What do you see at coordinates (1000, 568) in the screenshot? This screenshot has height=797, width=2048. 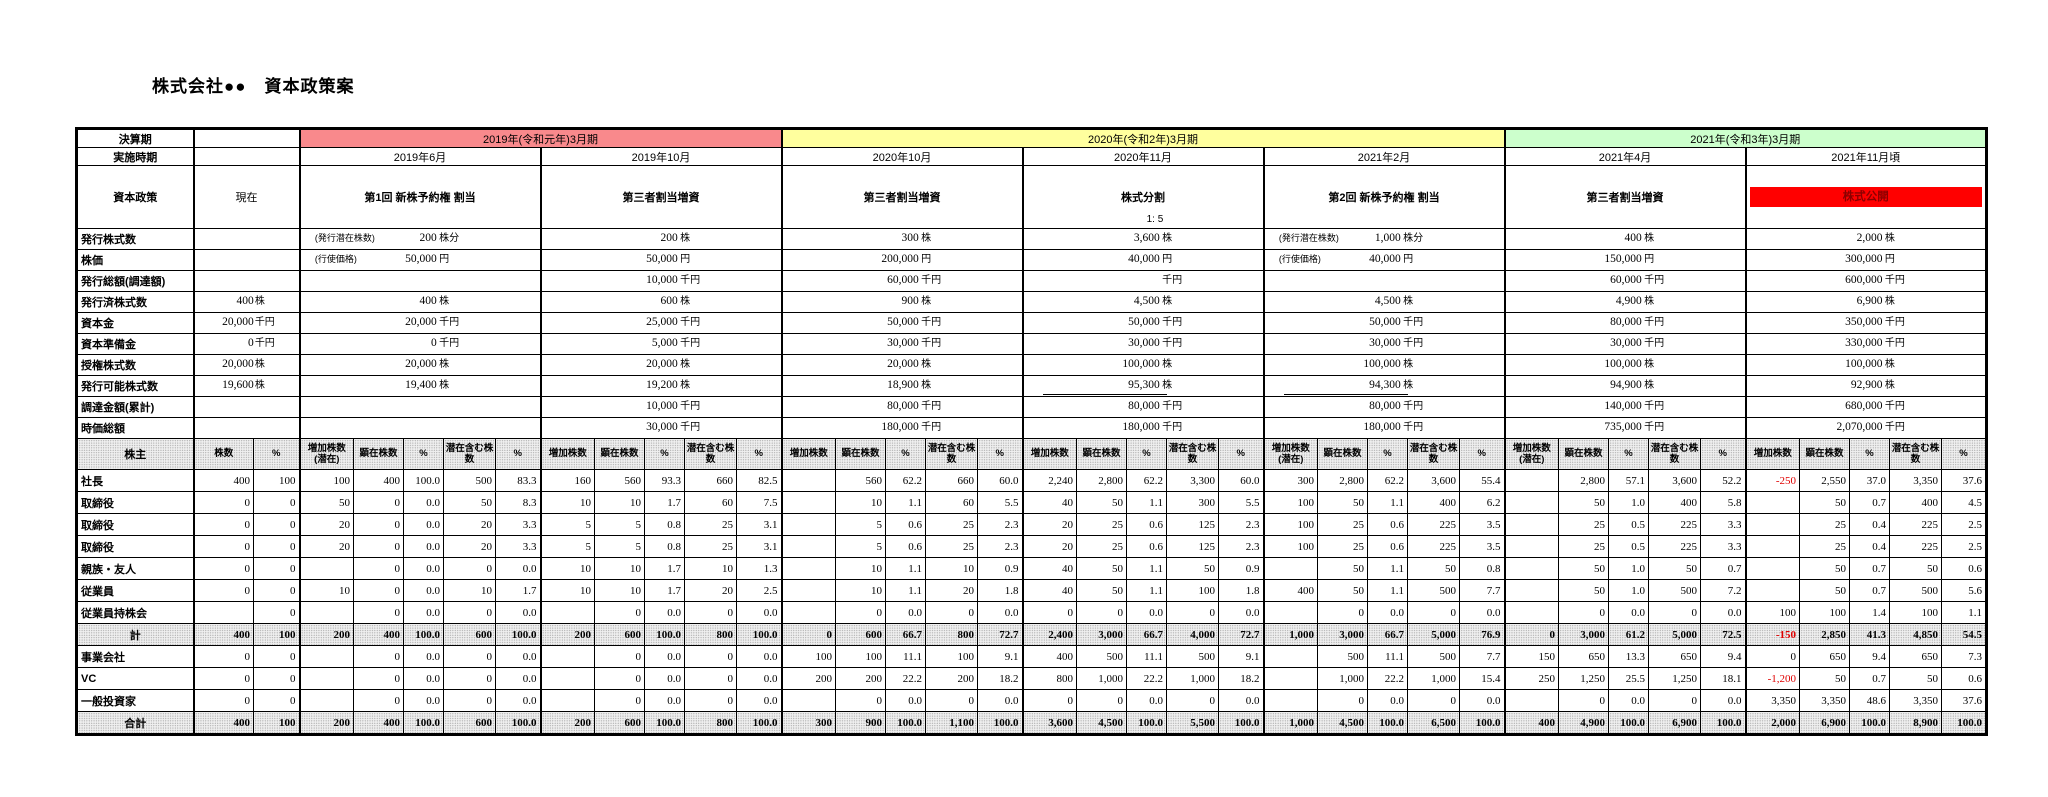 I see `share-value-cell: 0.9` at bounding box center [1000, 568].